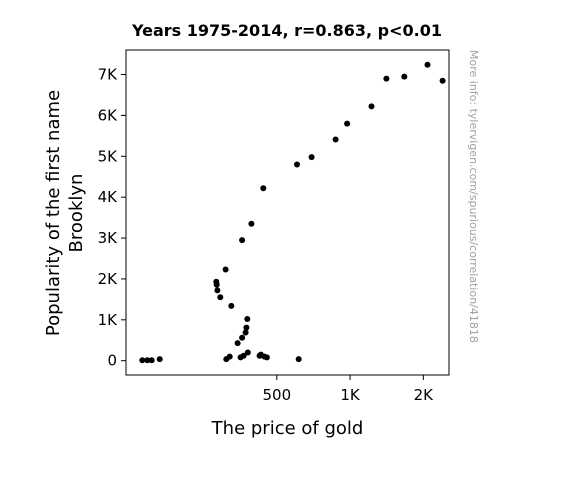 Image resolution: width=575 pixels, height=500 pixels. I want to click on y-tick-label-4: 4K, so click(108, 197).